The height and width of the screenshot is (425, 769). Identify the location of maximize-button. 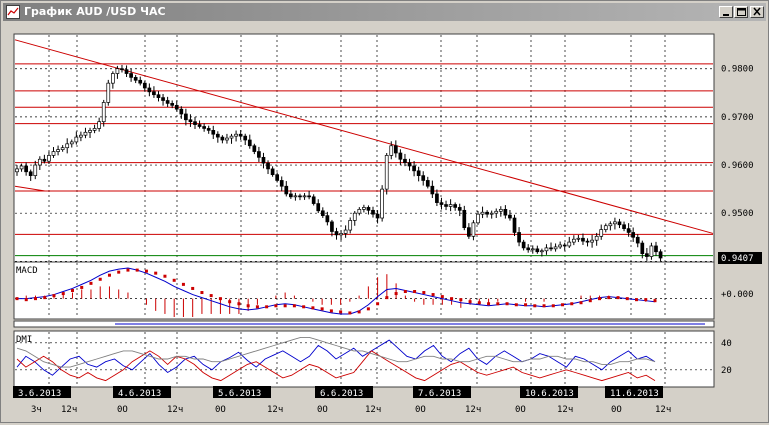
(741, 12).